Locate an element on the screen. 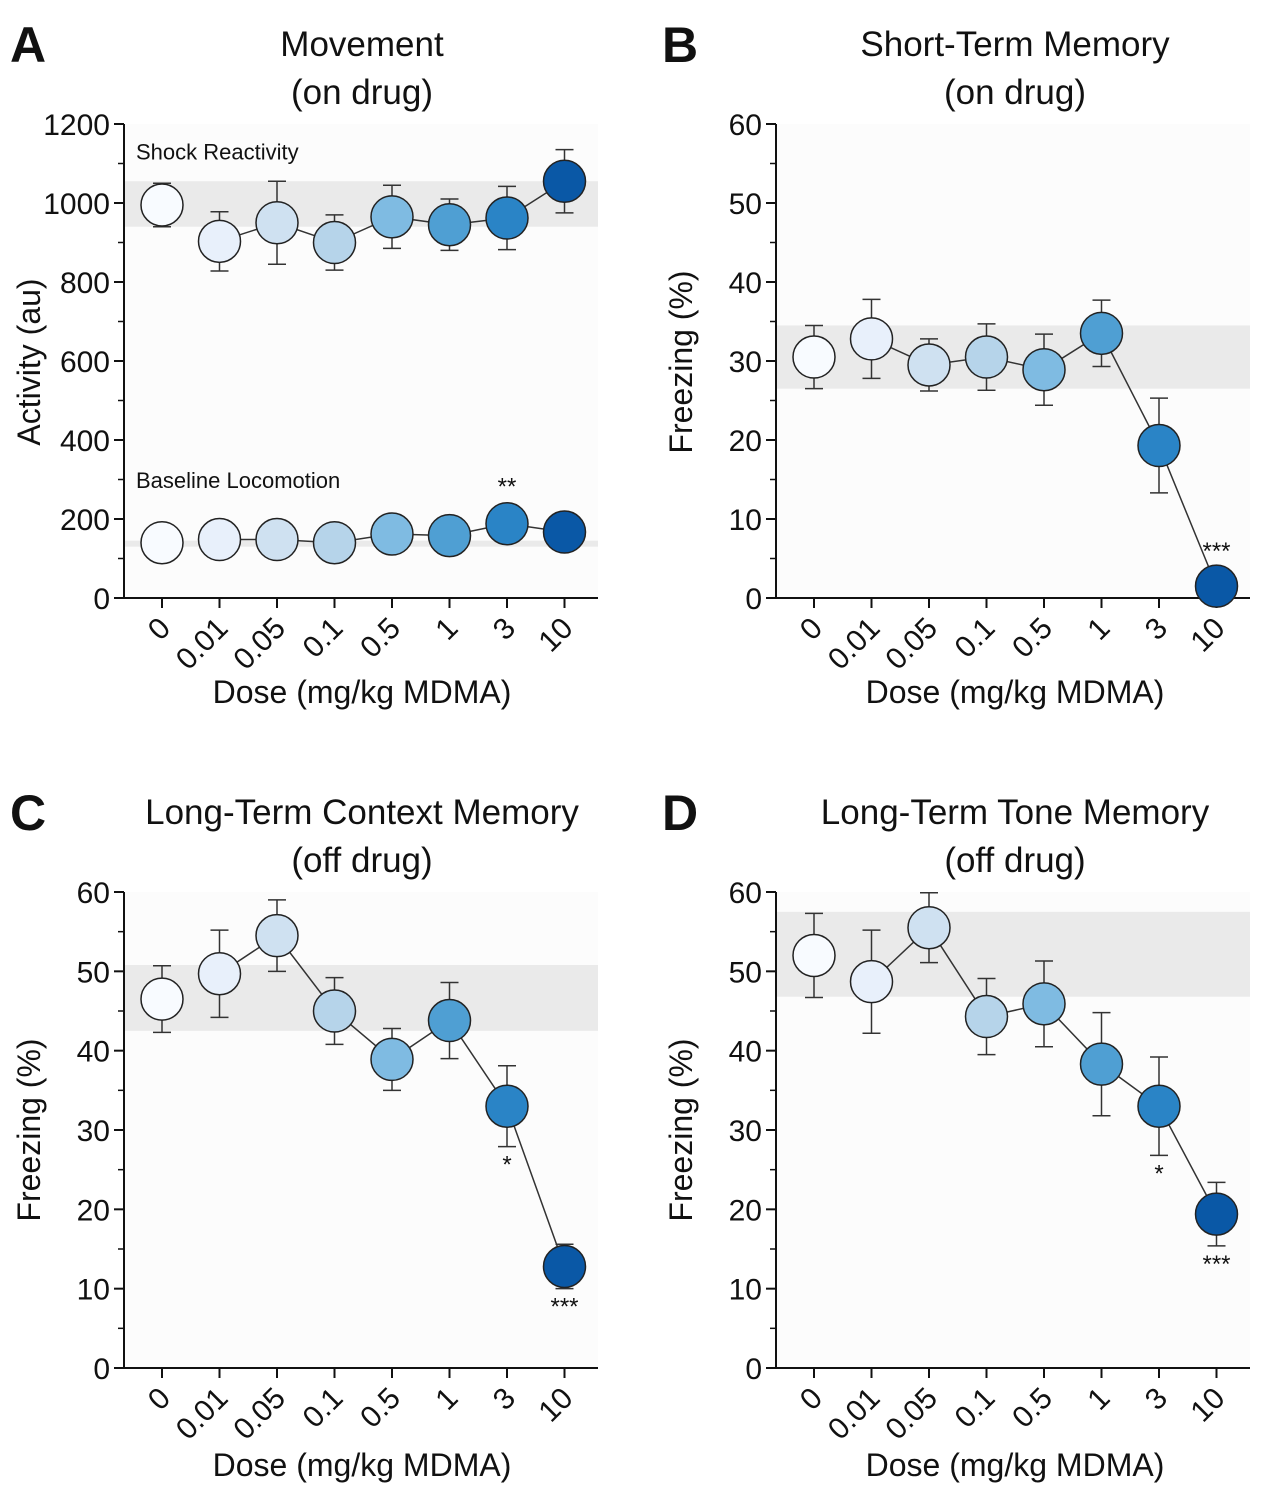 This screenshot has height=1498, width=1282. y-tick-label: 800 is located at coordinates (85, 283).